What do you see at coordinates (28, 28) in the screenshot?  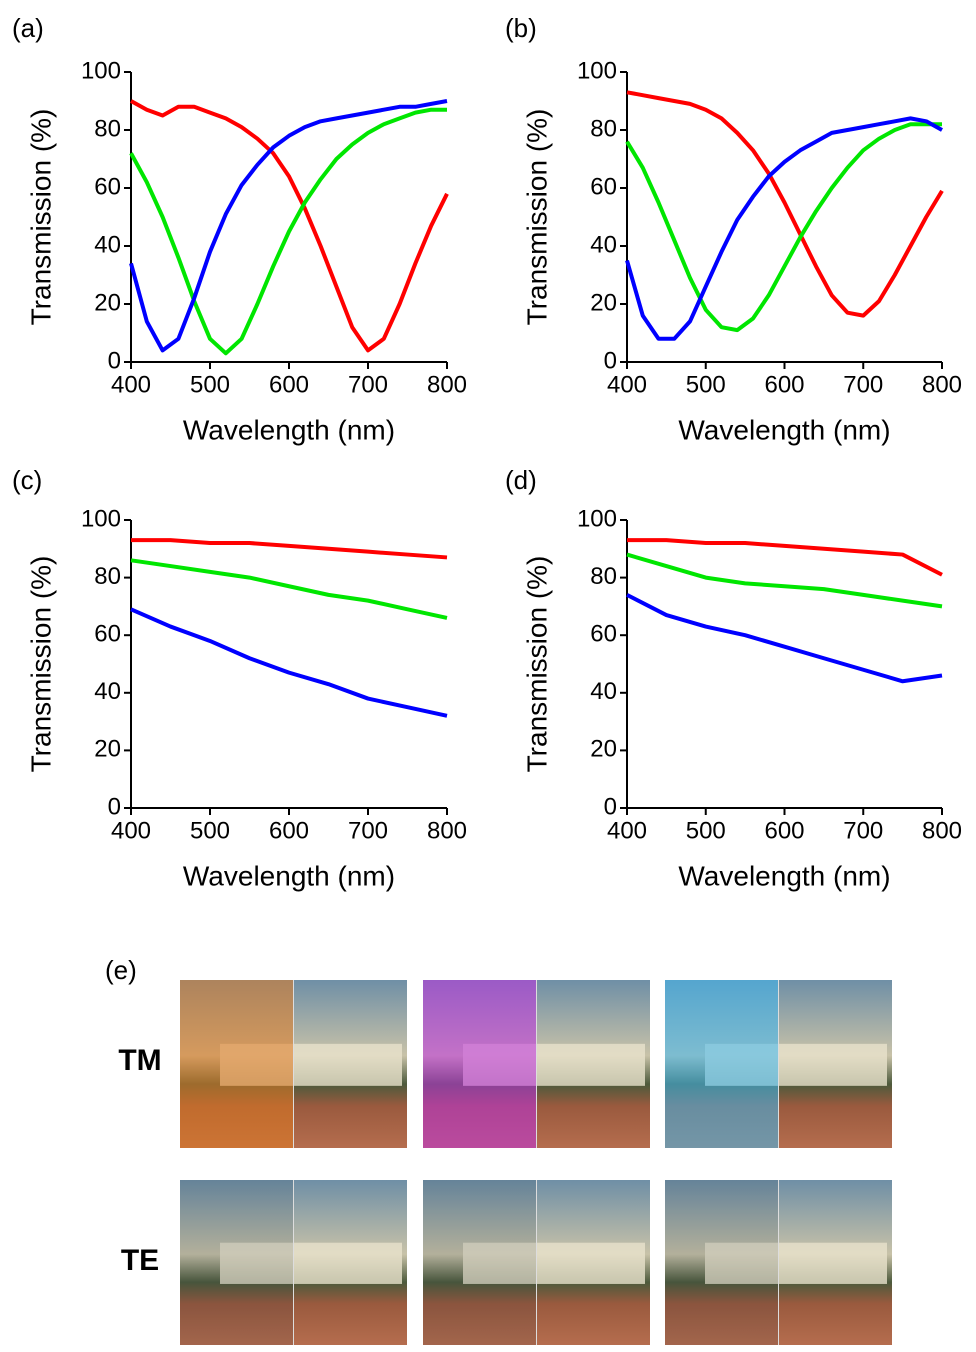 I see `panel-label: (a)` at bounding box center [28, 28].